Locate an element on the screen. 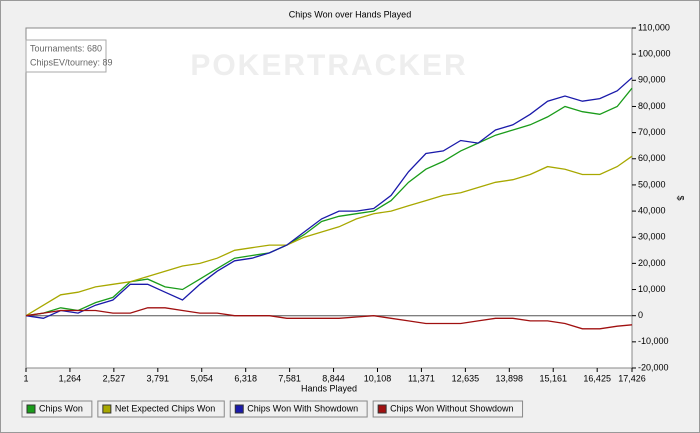  x-tick-label: 1,264 is located at coordinates (70, 378).